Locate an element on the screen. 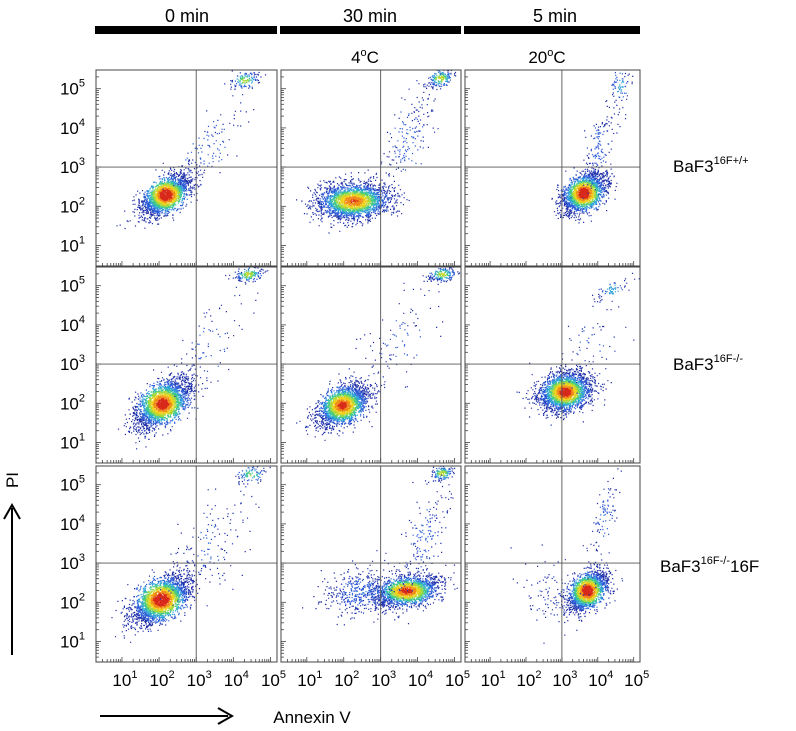 Image resolution: width=796 pixels, height=731 pixels. y-tick-label: 10³ is located at coordinates (72, 363).